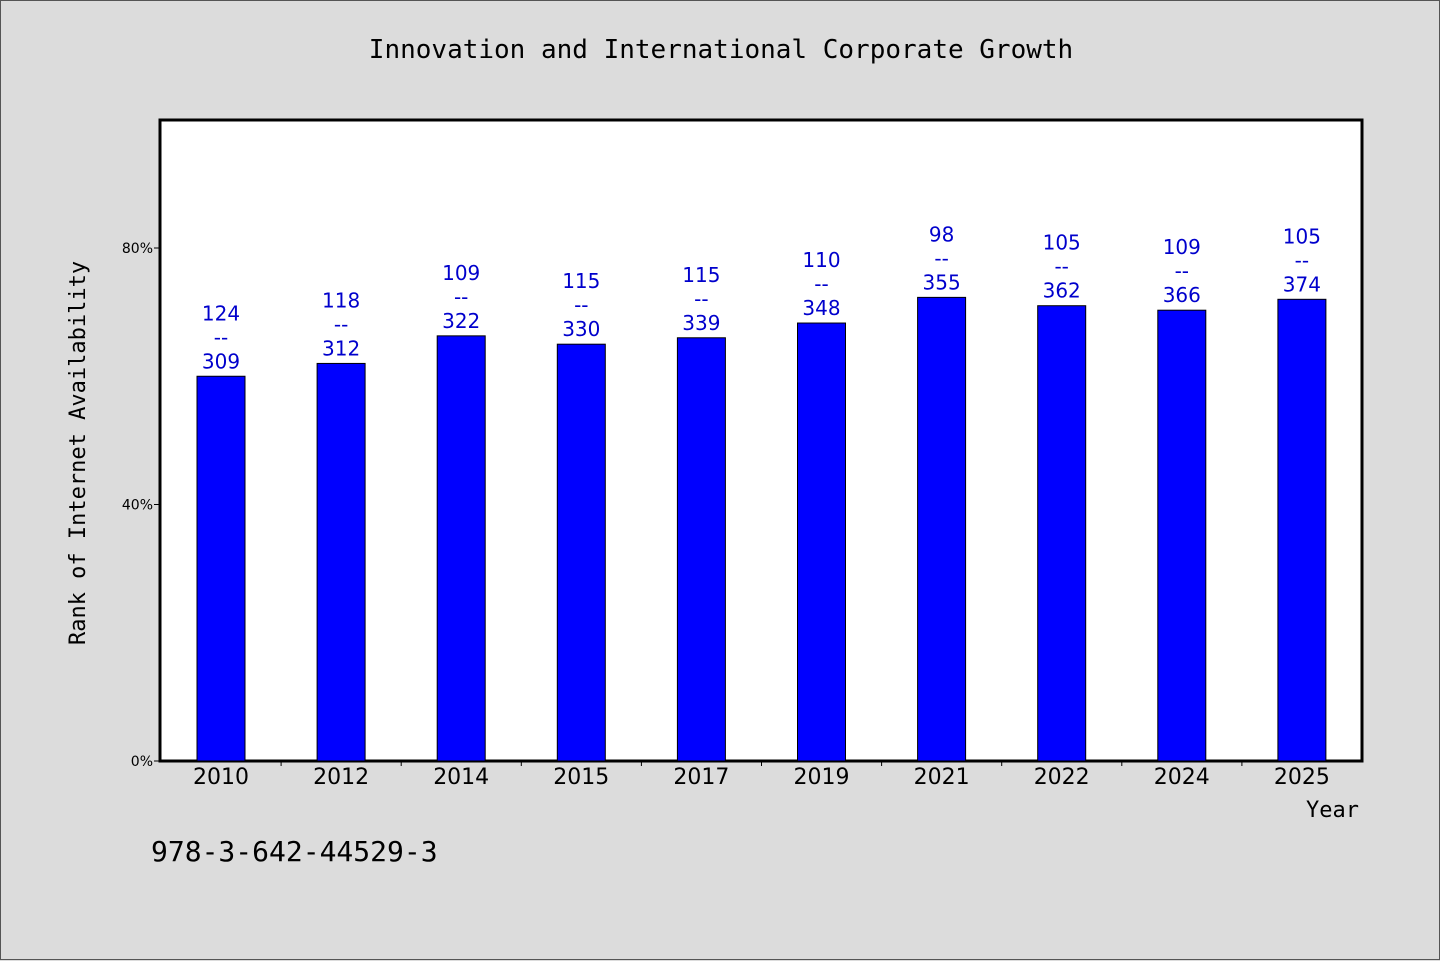 The width and height of the screenshot is (1440, 961). I want to click on x-tick-label-2014: 2014, so click(461, 777).